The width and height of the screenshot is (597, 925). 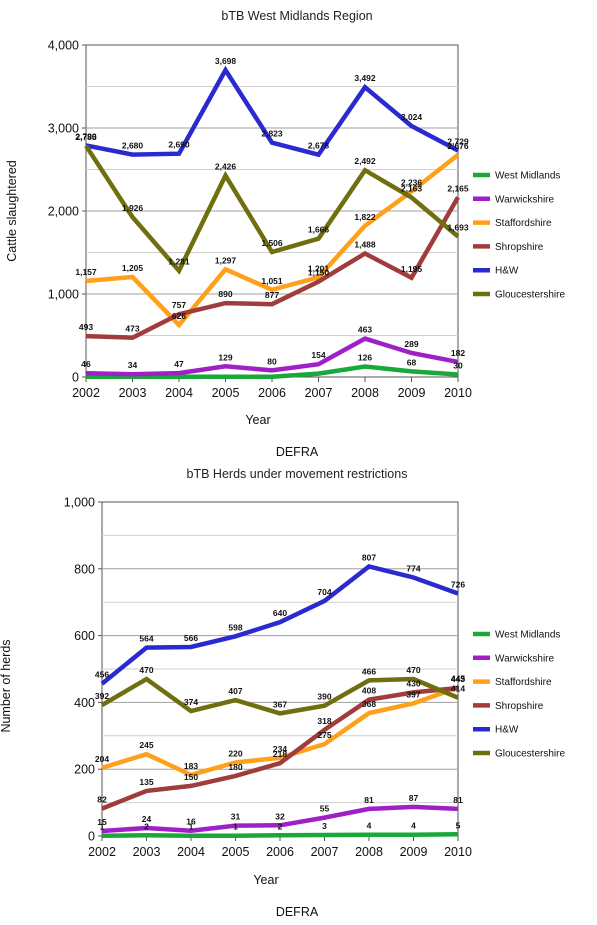 What do you see at coordinates (413, 568) in the screenshot?
I see `data-label: 774` at bounding box center [413, 568].